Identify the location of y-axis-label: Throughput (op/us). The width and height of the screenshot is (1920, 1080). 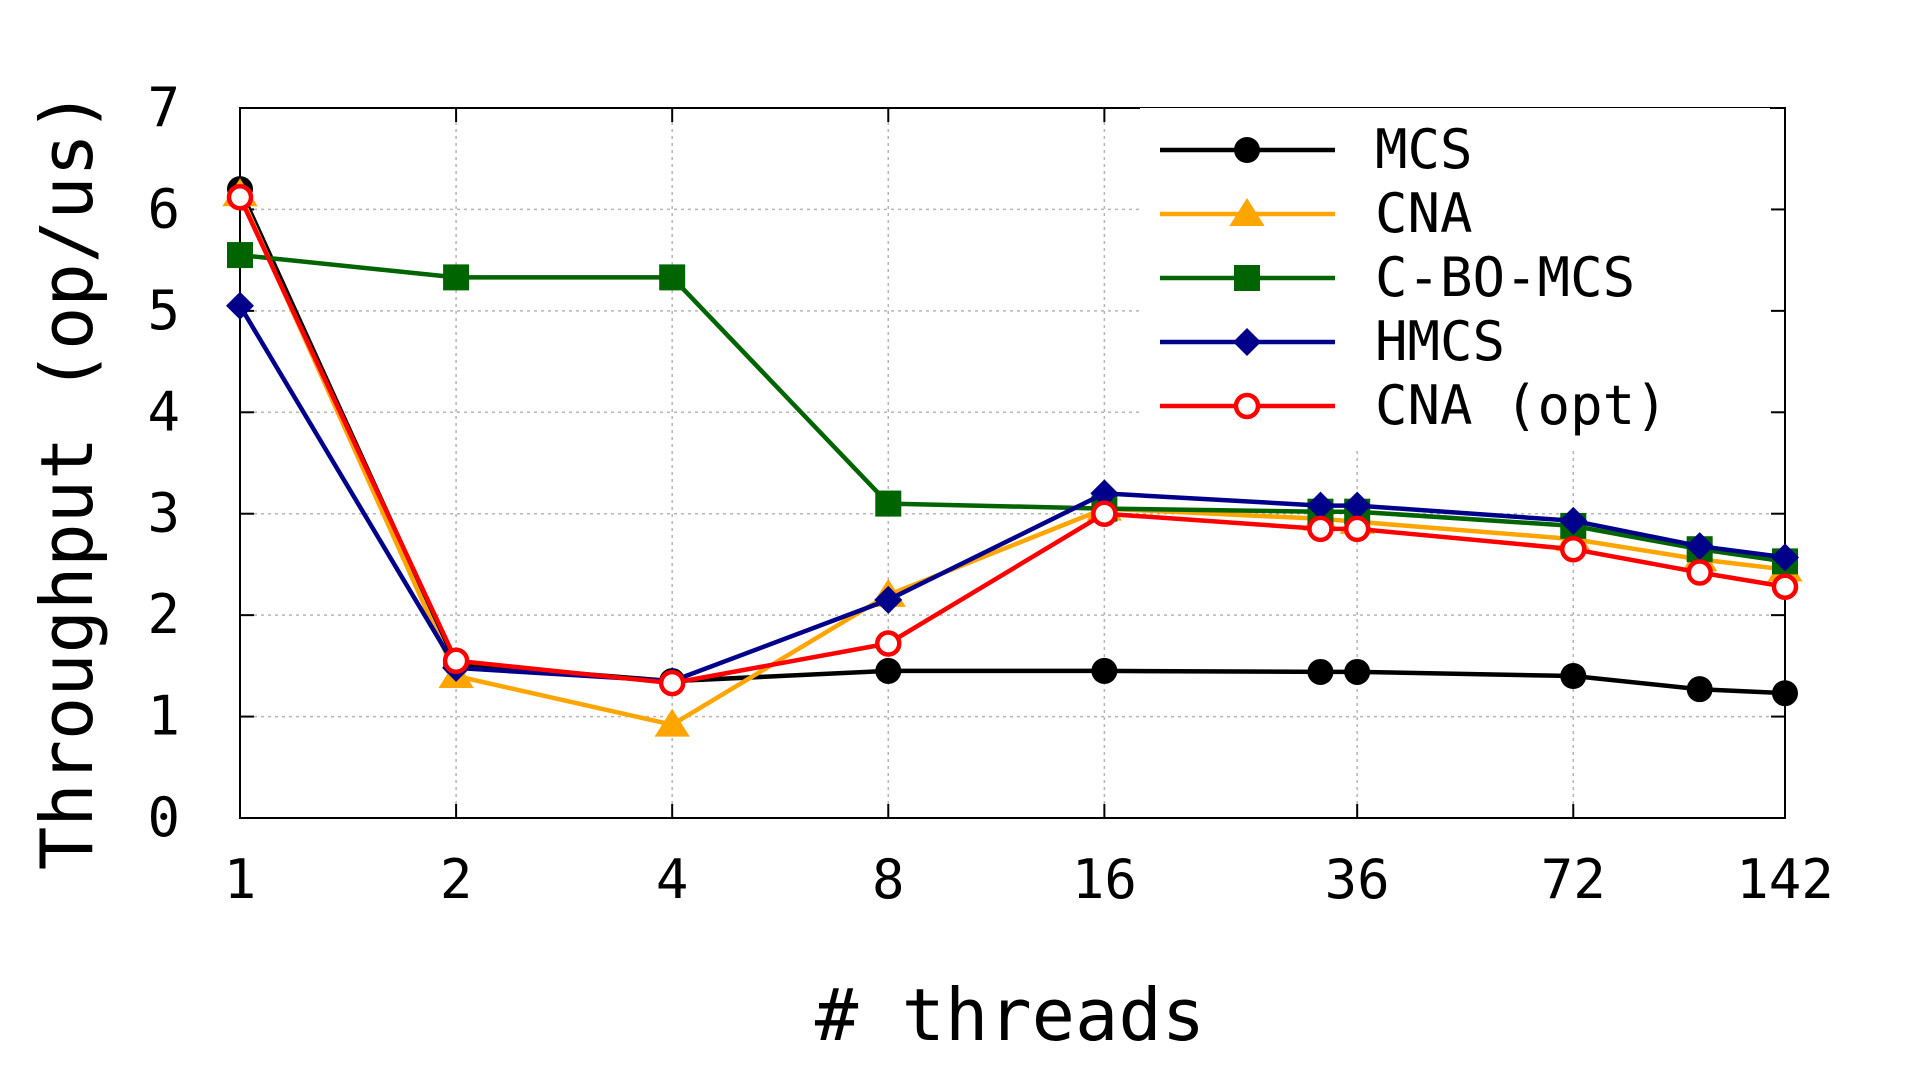
(67, 480).